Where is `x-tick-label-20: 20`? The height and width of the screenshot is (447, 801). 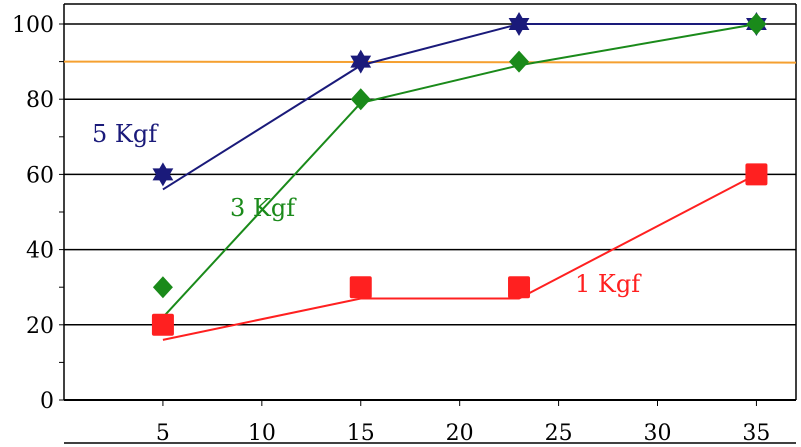
x-tick-label-20: 20 is located at coordinates (460, 433).